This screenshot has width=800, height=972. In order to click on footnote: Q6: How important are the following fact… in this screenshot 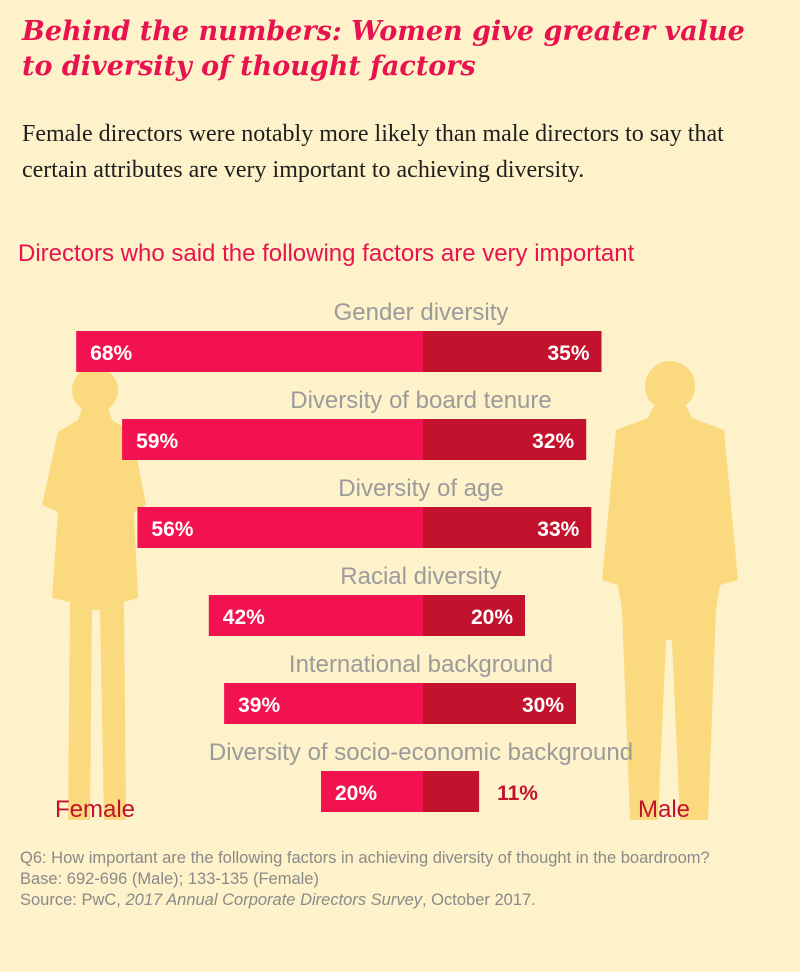, I will do `click(405, 879)`.